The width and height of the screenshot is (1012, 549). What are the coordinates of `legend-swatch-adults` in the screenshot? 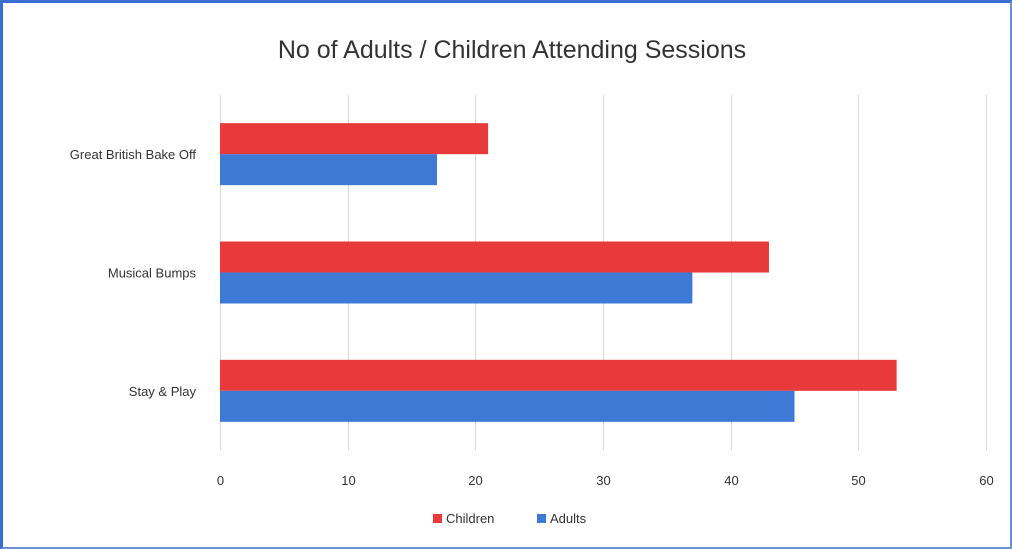 It's located at (541, 518).